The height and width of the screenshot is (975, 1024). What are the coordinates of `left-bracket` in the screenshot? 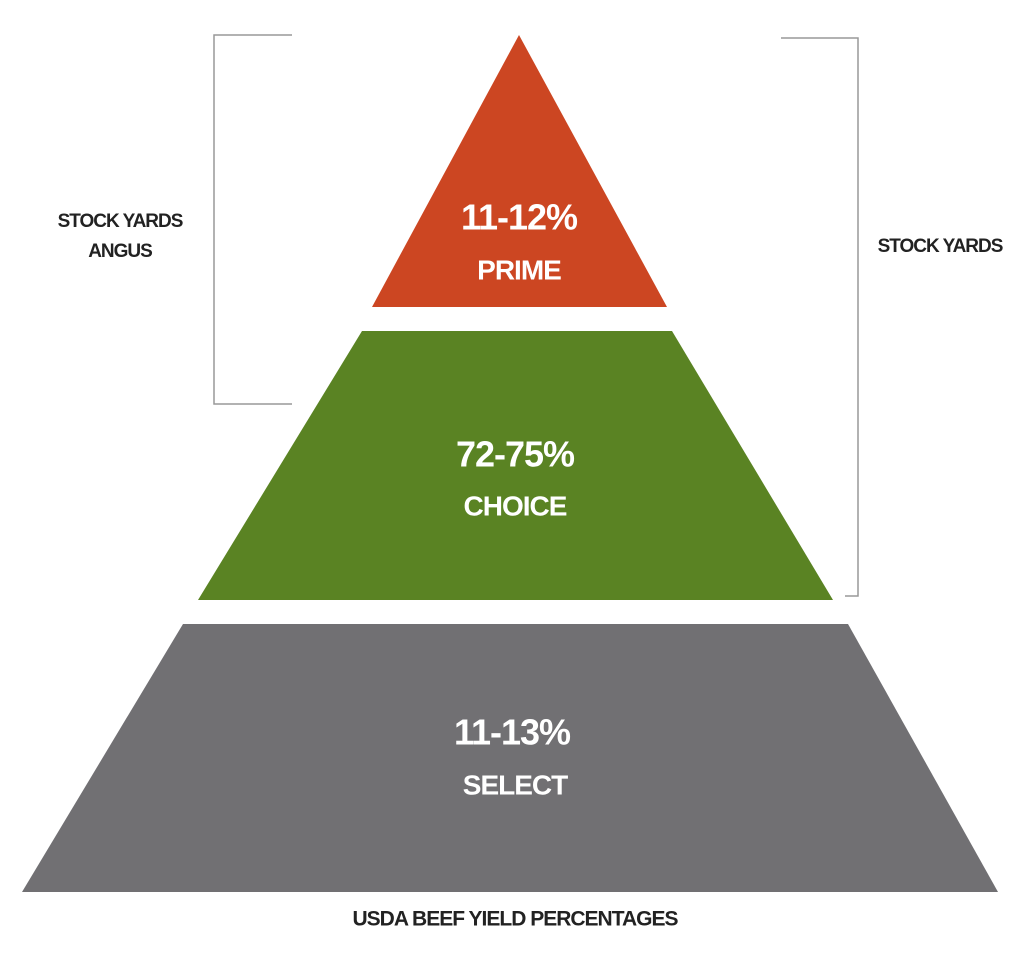 It's located at (252, 219).